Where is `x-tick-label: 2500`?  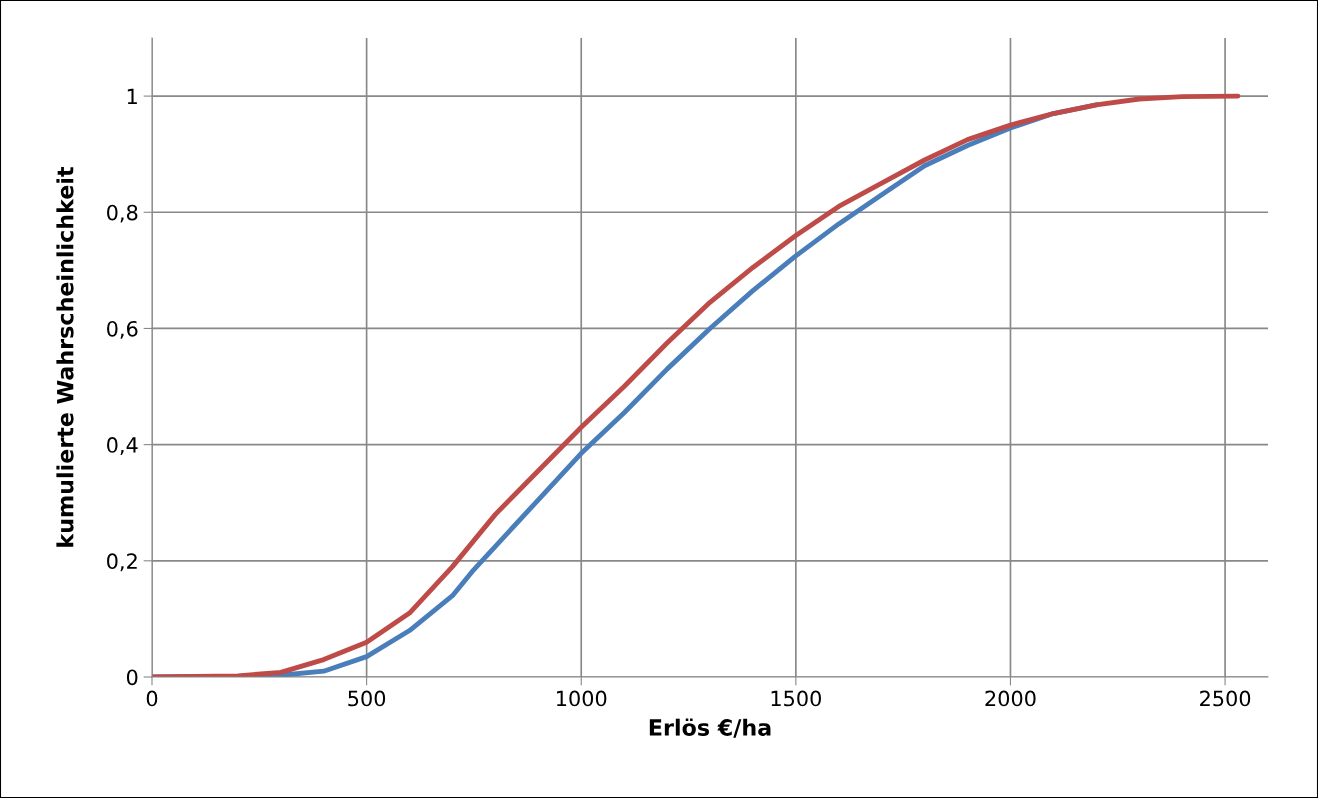
x-tick-label: 2500 is located at coordinates (1225, 698).